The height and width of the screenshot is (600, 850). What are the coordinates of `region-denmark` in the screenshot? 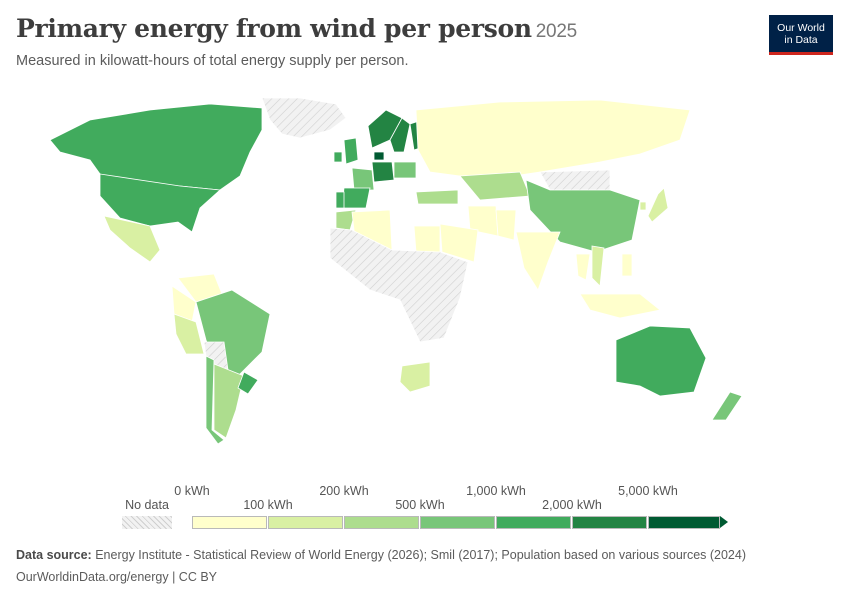 It's located at (379, 156).